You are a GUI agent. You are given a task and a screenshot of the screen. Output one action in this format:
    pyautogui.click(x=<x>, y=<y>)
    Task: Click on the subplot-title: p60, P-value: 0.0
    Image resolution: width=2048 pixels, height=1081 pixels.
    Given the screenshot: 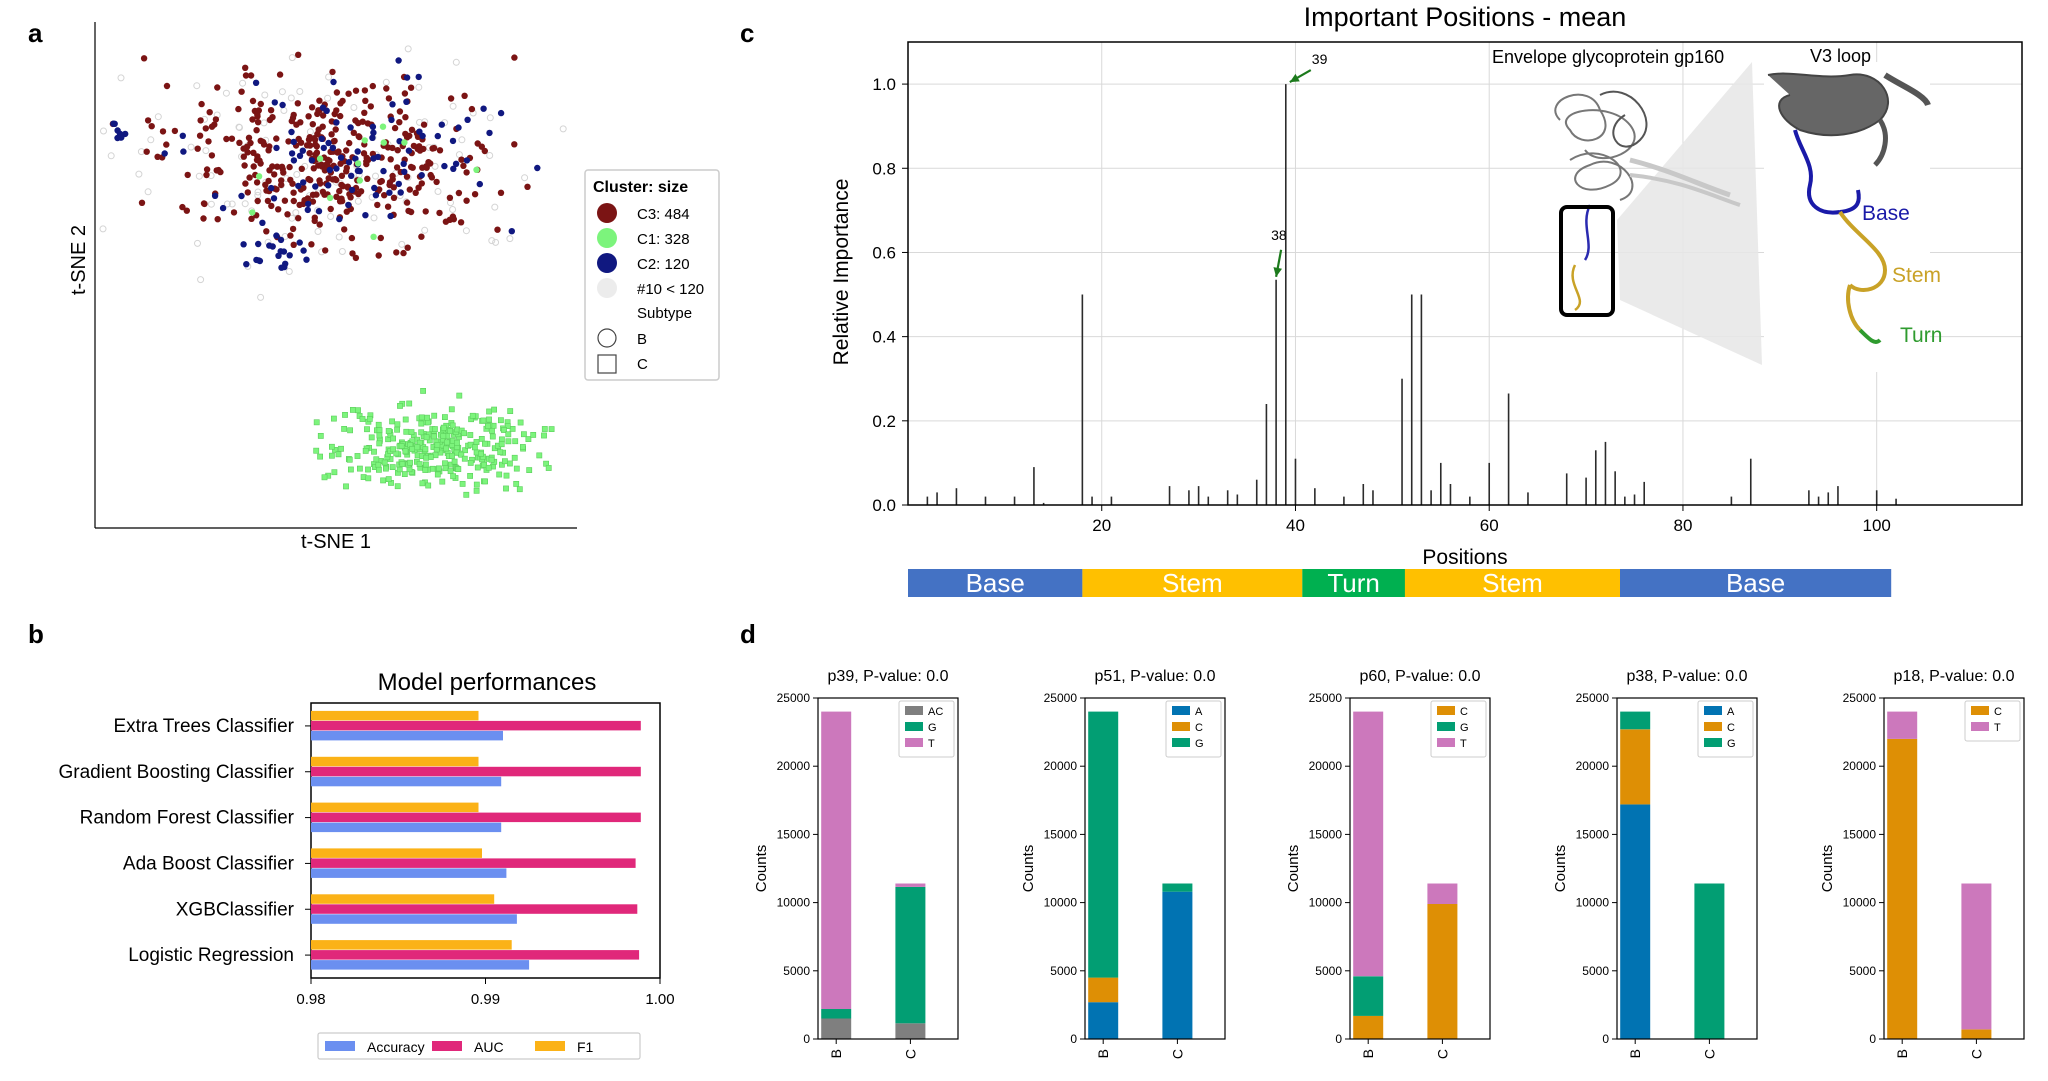 What is the action you would take?
    pyautogui.click(x=1420, y=676)
    